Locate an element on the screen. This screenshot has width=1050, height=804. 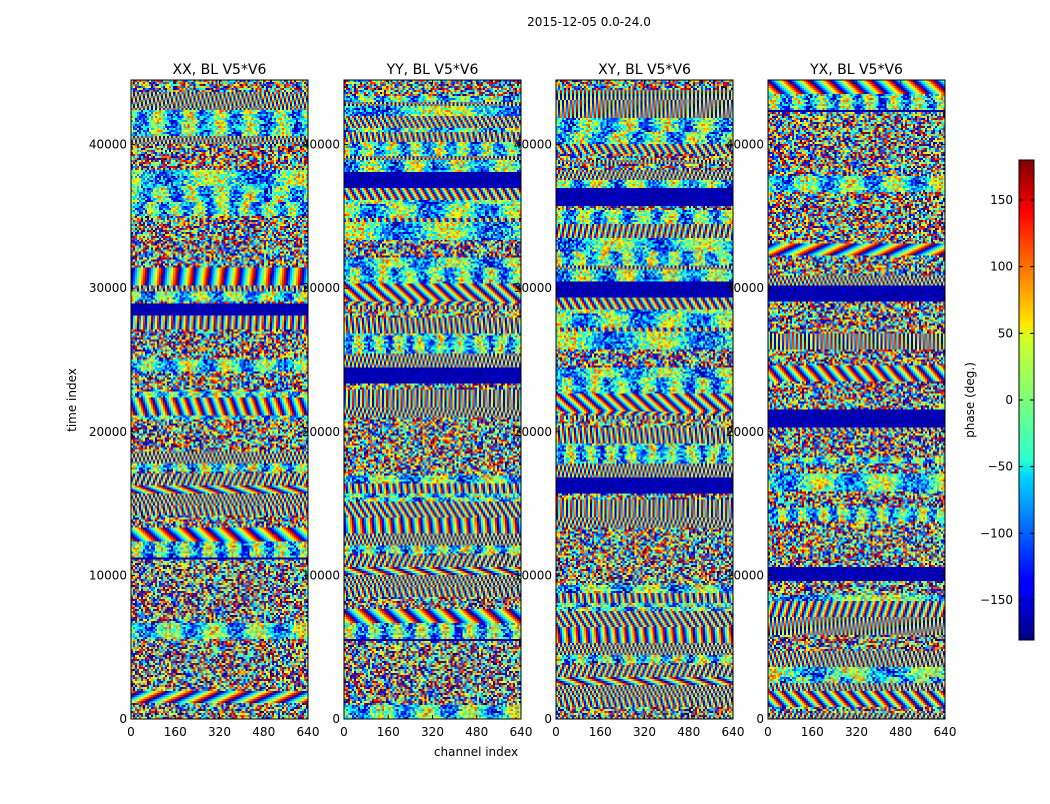
panel-1-heatmap is located at coordinates (219, 399).